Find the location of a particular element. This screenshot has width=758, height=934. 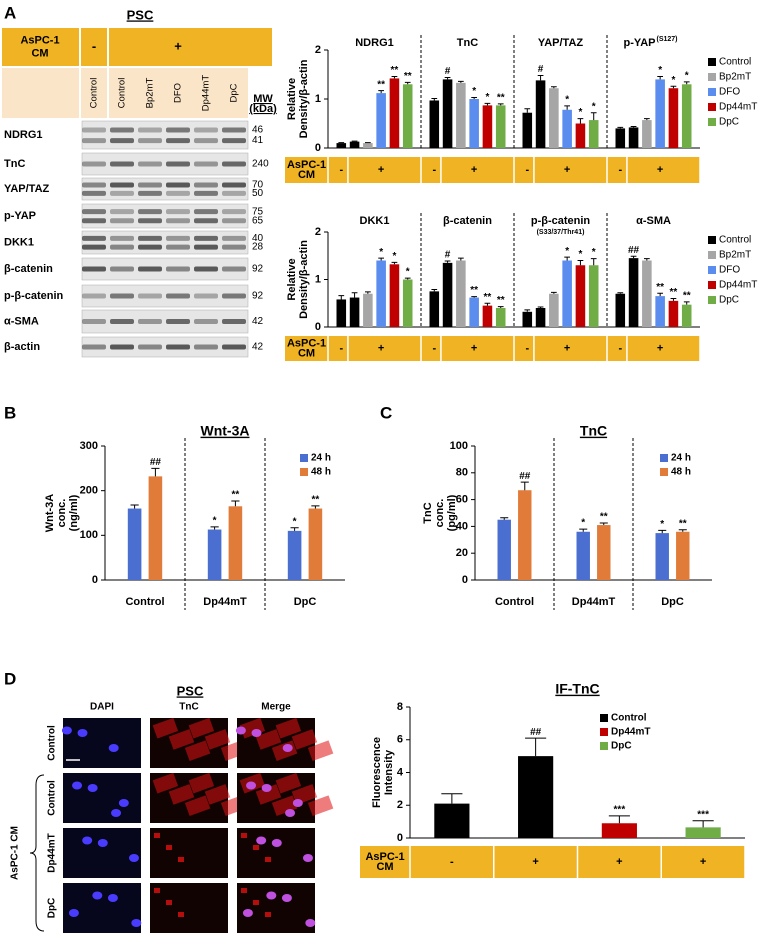

group-title: β-catenin is located at coordinates (467, 221).